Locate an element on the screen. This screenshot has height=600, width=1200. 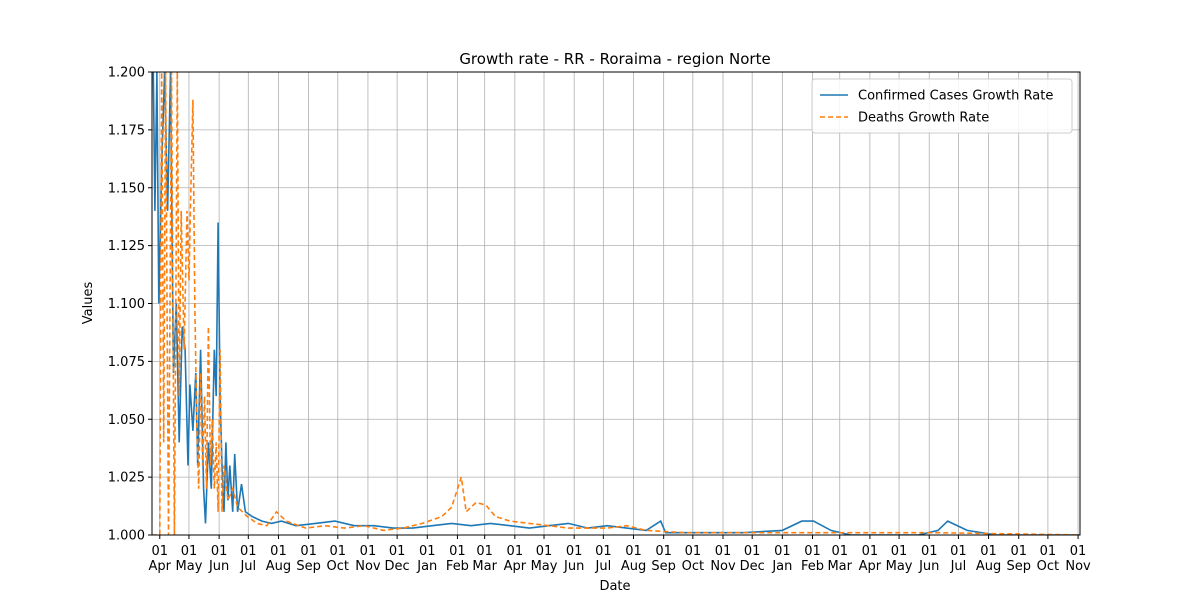
y-tick-label: 1.000 is located at coordinates (126, 536).